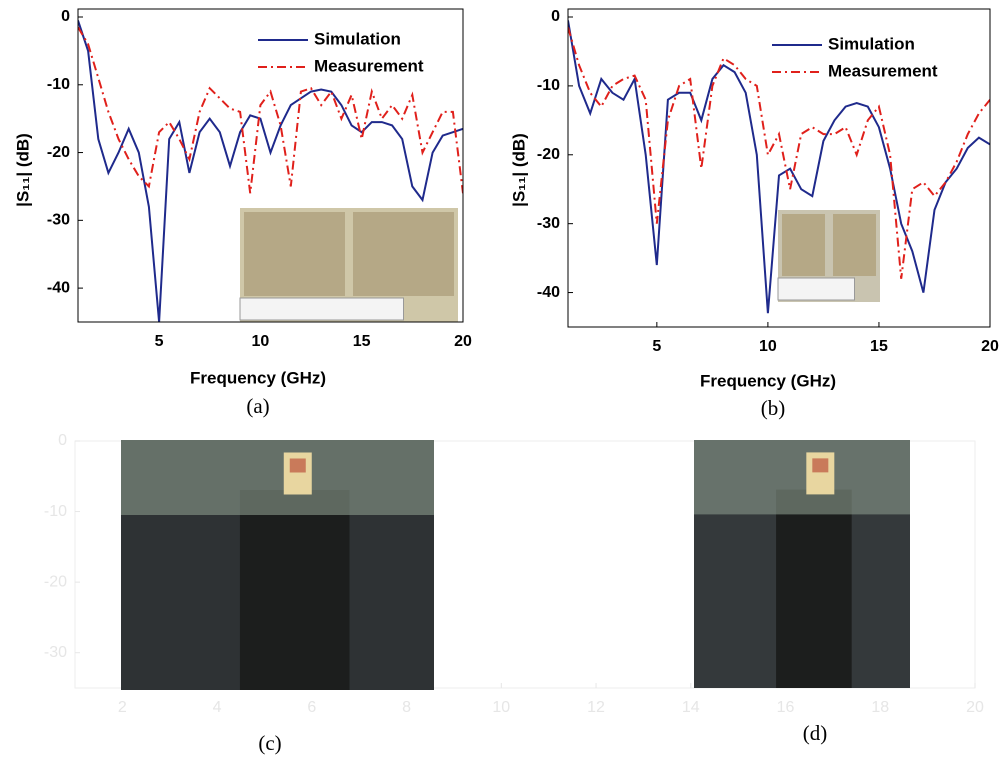 The height and width of the screenshot is (762, 1002). Describe the element at coordinates (311, 707) in the screenshot. I see `x-tick-label: 6` at that location.